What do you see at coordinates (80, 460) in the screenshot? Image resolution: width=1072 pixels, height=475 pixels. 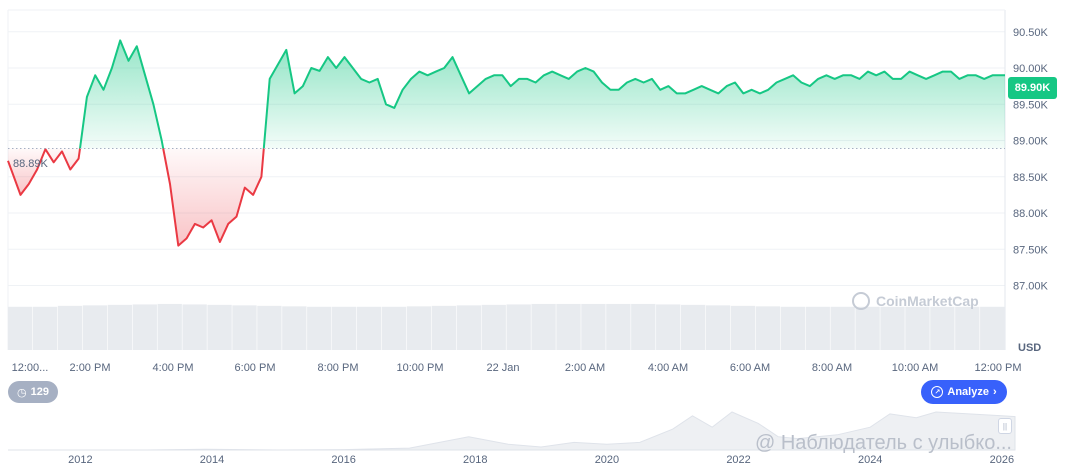 I see `navigator-tick-label: 2012` at bounding box center [80, 460].